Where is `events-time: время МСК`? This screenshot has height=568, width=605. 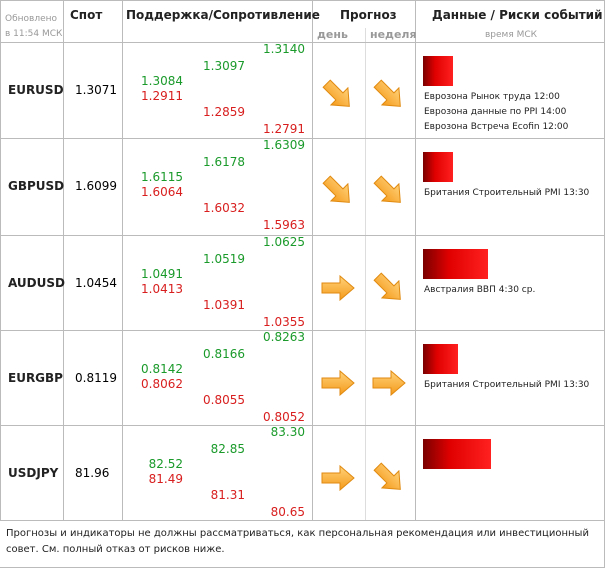 events-time: время МСК is located at coordinates (511, 35).